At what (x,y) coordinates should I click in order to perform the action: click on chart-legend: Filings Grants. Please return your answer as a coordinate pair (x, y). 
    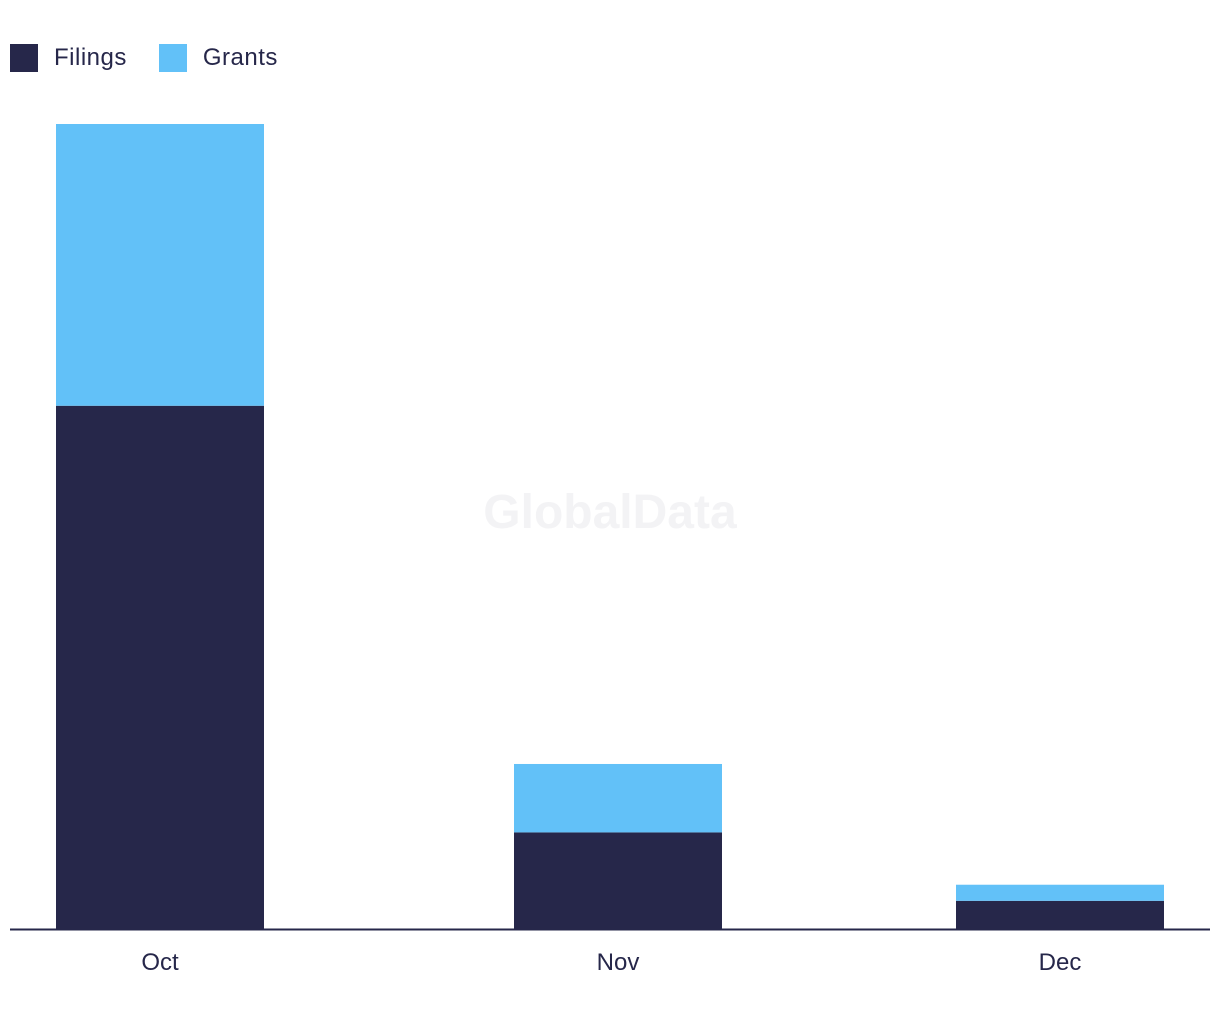
    Looking at the image, I should click on (160, 58).